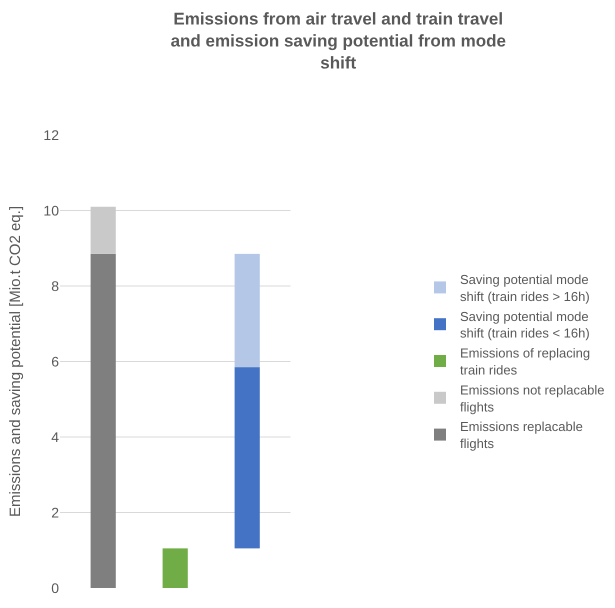 Image resolution: width=615 pixels, height=608 pixels. I want to click on text: Emissions from air travel and train travel and emission saving potential from mode shift, so click(338, 41).